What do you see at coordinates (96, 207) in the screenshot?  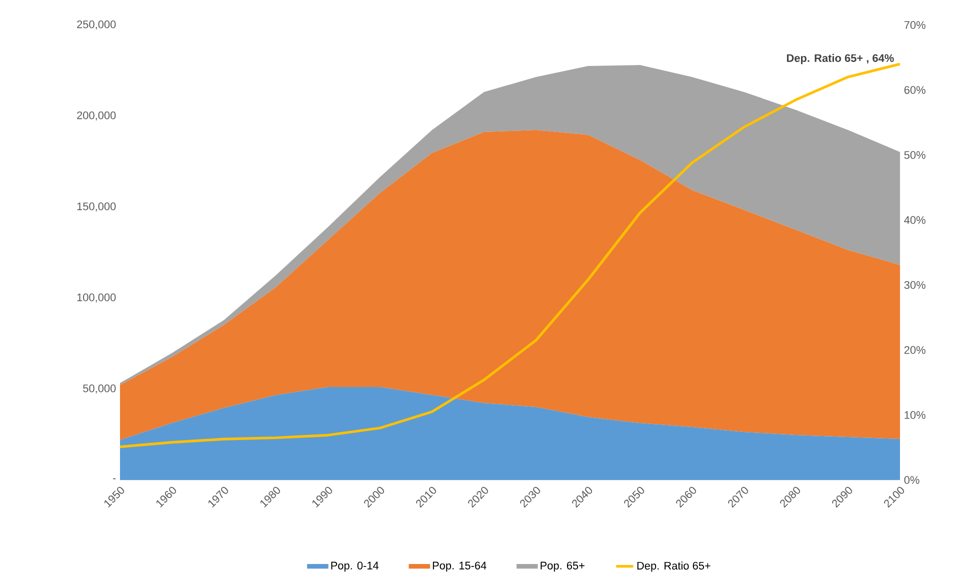 I see `y-tick-label: 150,000` at bounding box center [96, 207].